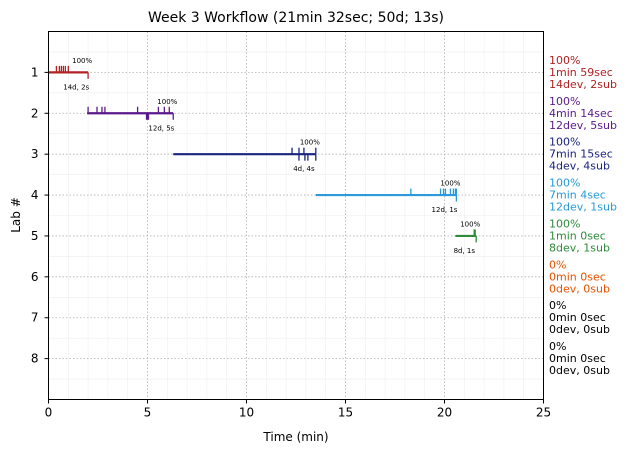 This screenshot has height=453, width=627. I want to click on x-tick-label: 15, so click(345, 413).